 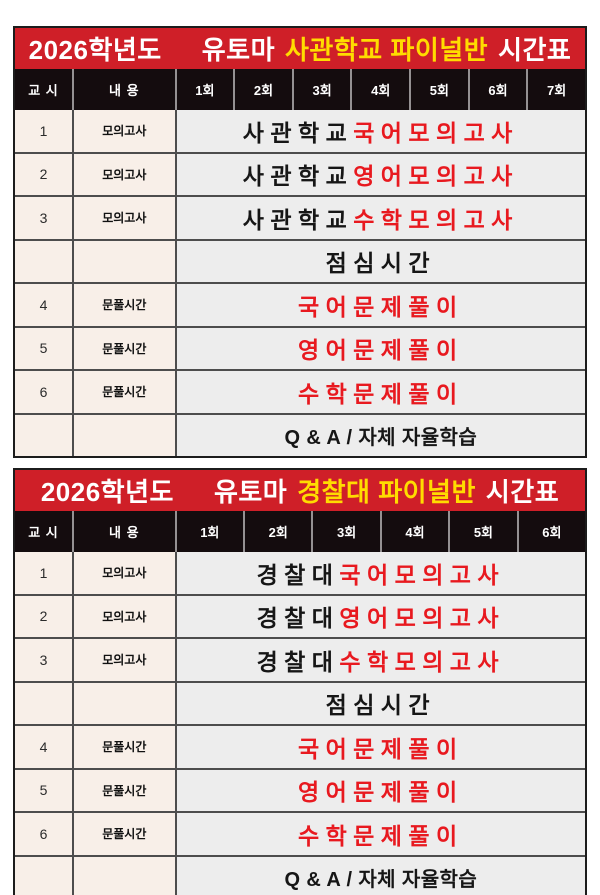 I want to click on column-header-row: 교 시 내 용 1회 2회 3회 4회 5회 6회 7회, so click(x=300, y=89).